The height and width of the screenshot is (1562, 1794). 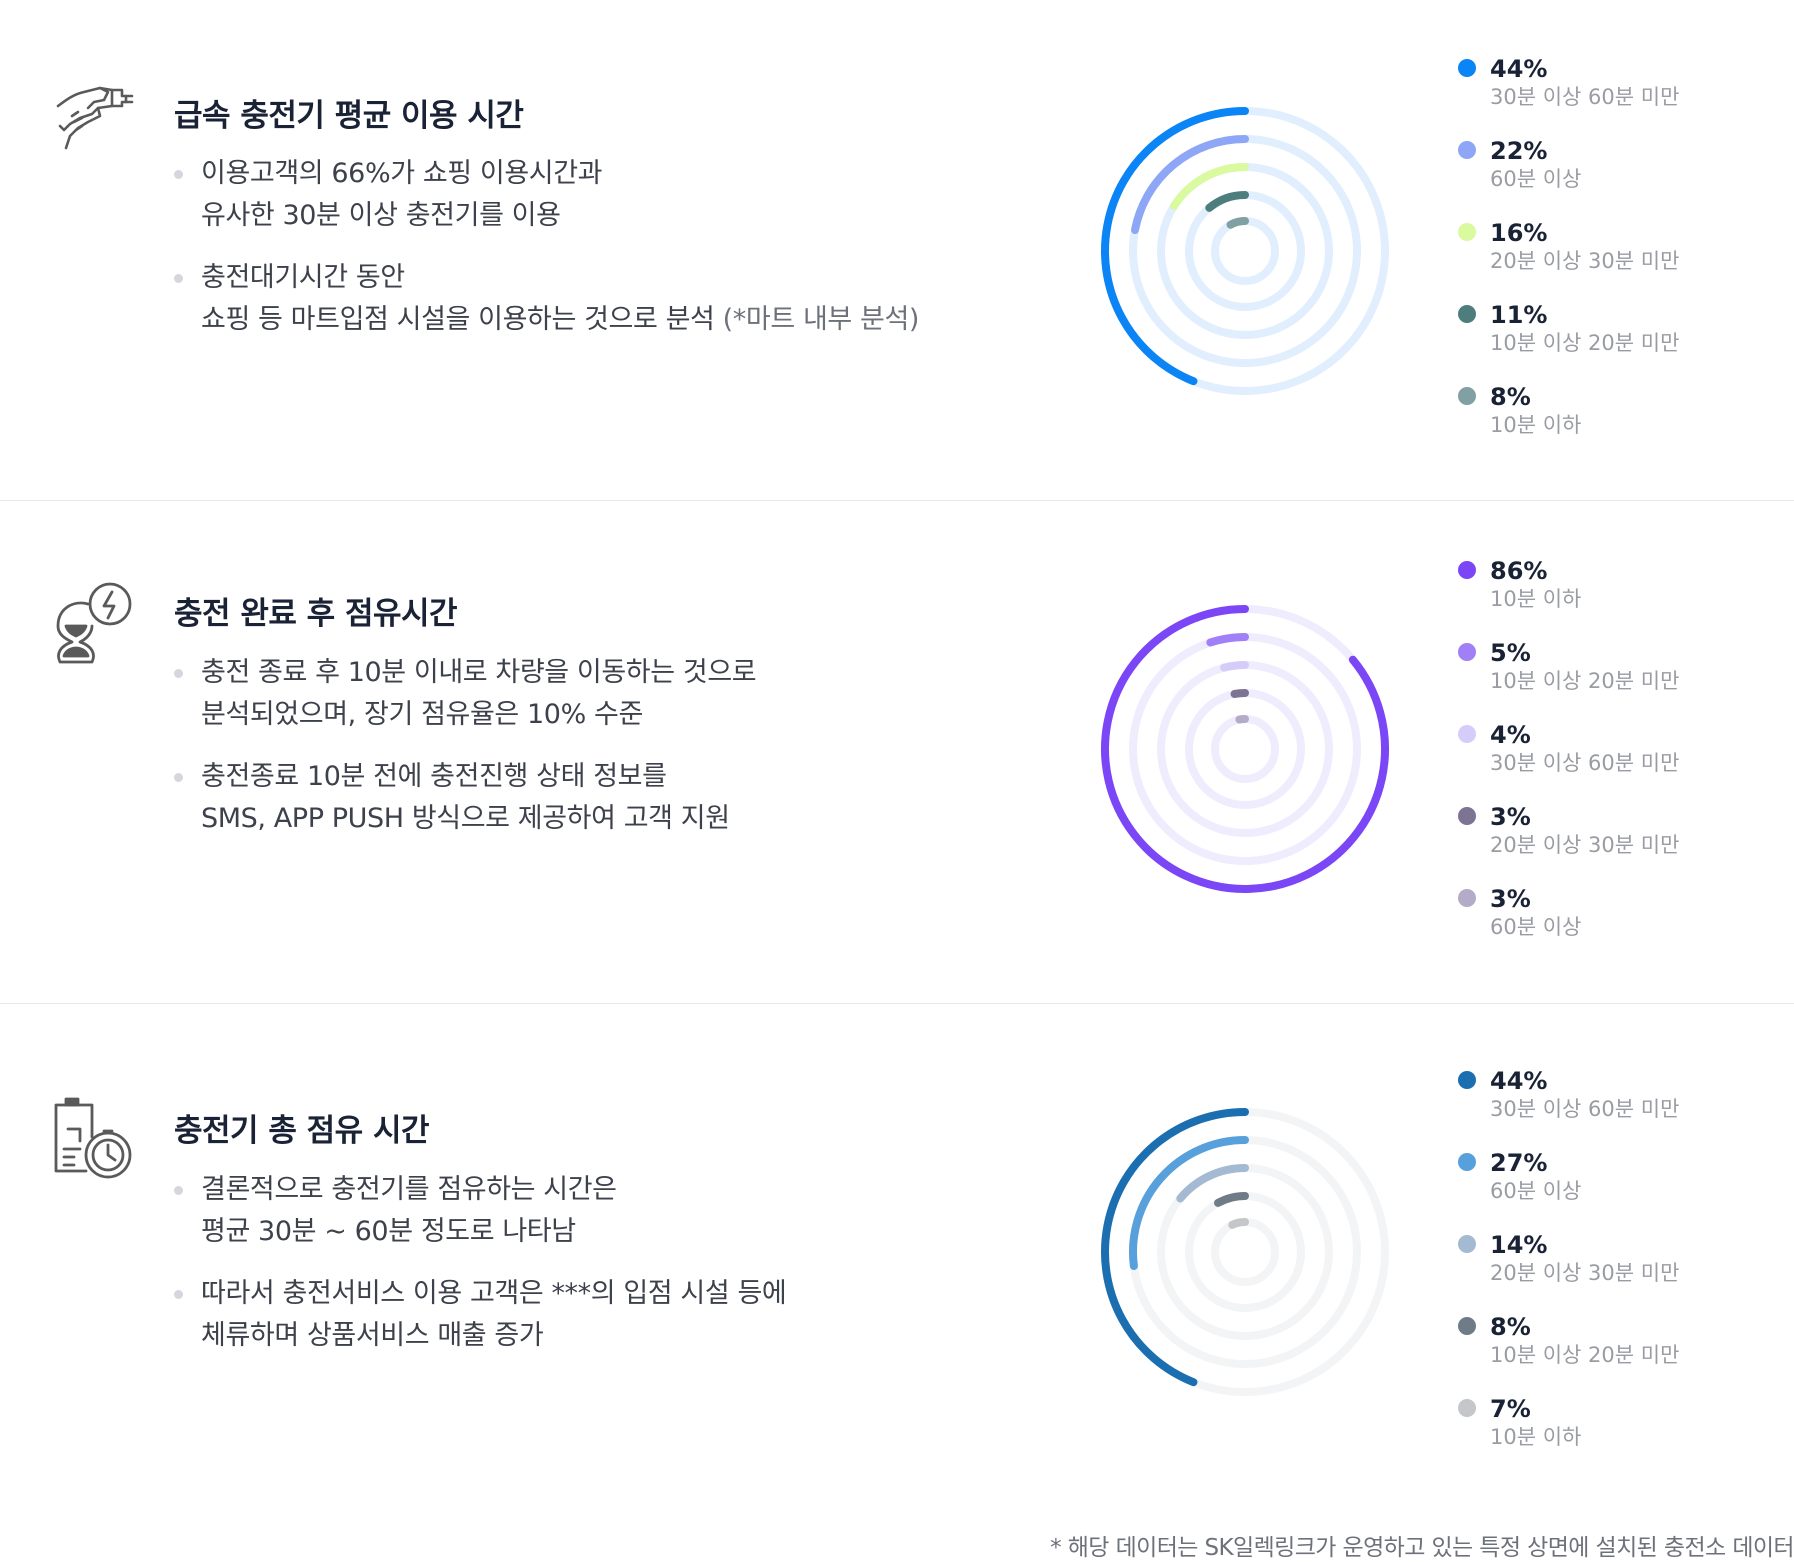 What do you see at coordinates (458, 319) in the screenshot?
I see `bullet-text: 쇼핑 등 마트입점 시설을 이용하는 것으로 분석` at bounding box center [458, 319].